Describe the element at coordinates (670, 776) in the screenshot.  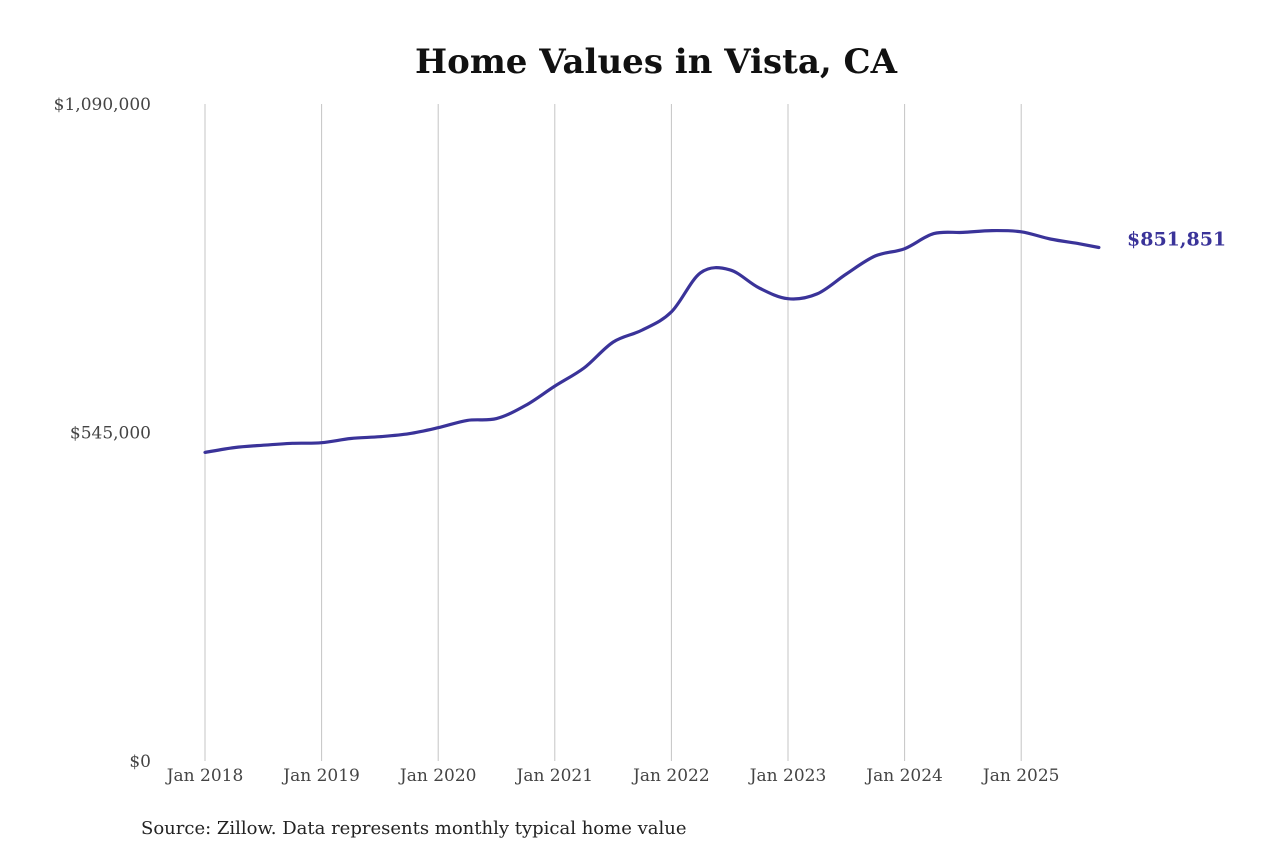
I see `x-tick-label: Jan 2022` at that location.